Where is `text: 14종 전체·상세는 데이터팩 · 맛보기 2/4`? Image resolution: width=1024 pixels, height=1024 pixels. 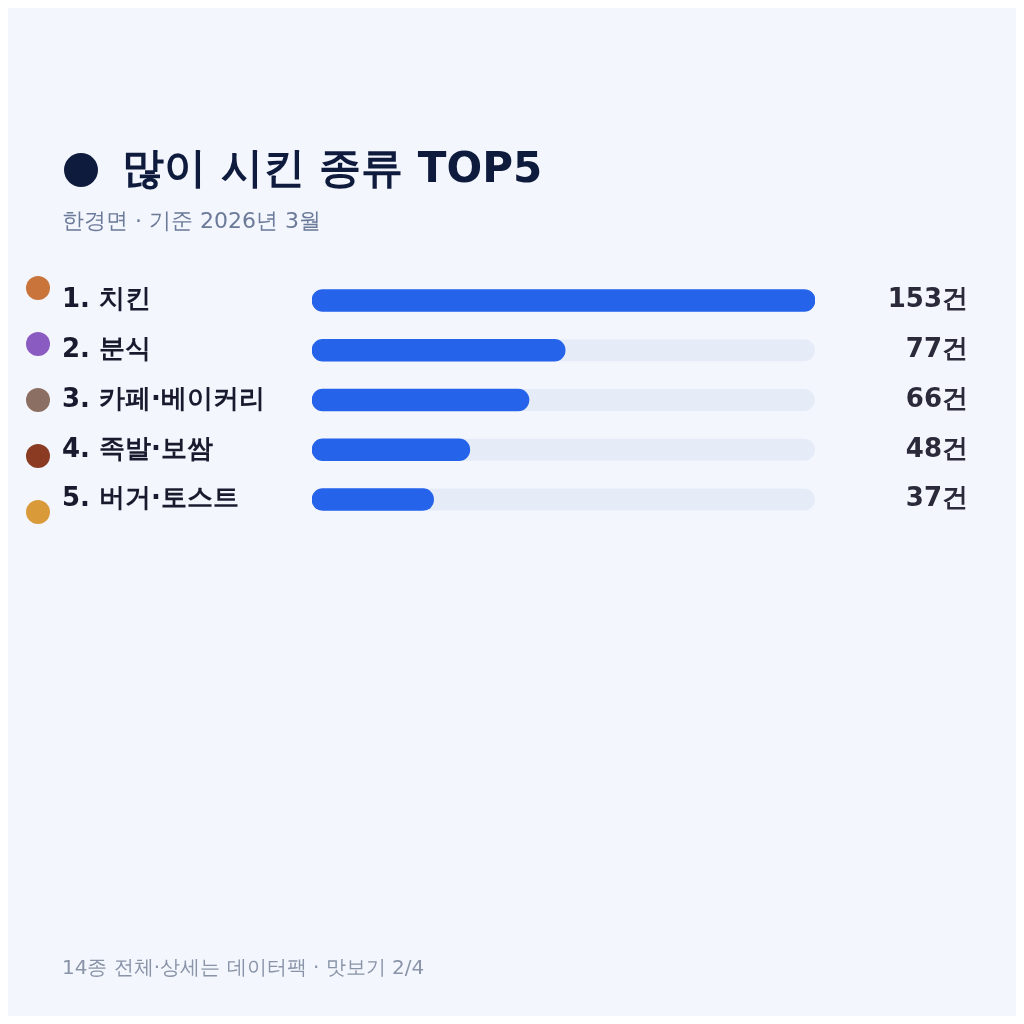
text: 14종 전체·상세는 데이터팩 · 맛보기 2/4 is located at coordinates (243, 967).